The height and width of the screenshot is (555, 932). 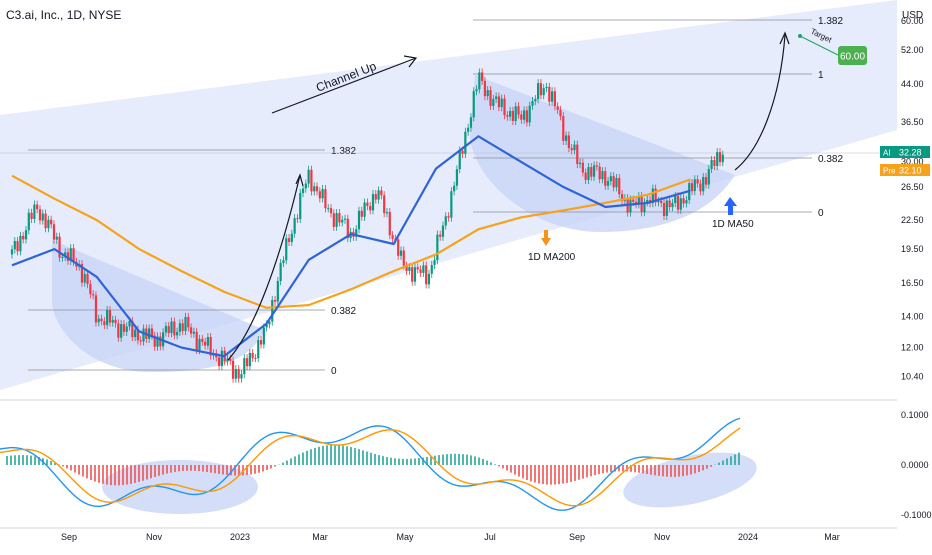 I want to click on symbol-title: C3.ai, Inc., 1D, NYSE, so click(x=63, y=15).